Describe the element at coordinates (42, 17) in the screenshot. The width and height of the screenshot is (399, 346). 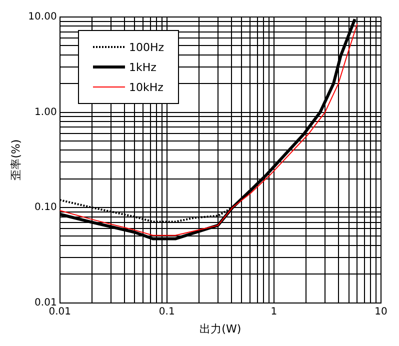
I see `y-tick-label: 10.00` at that location.